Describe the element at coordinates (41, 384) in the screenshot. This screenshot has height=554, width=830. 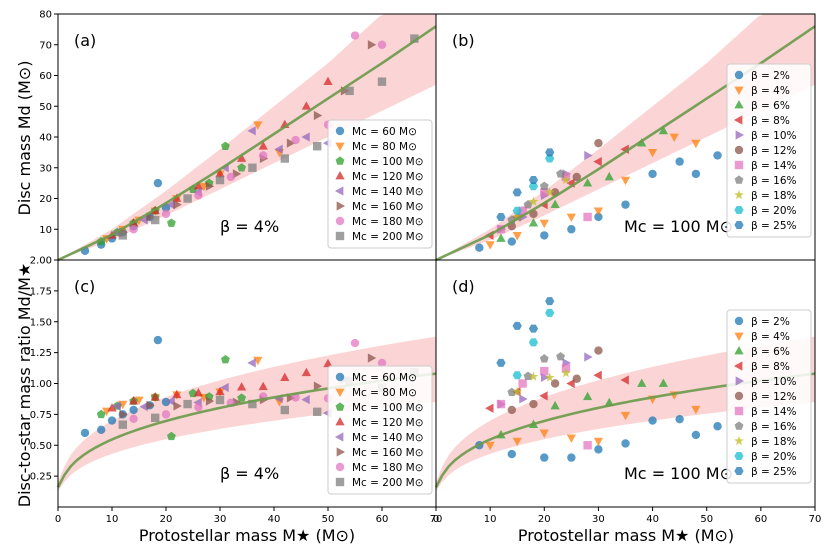
I see `y-tick-label: 1.00` at that location.